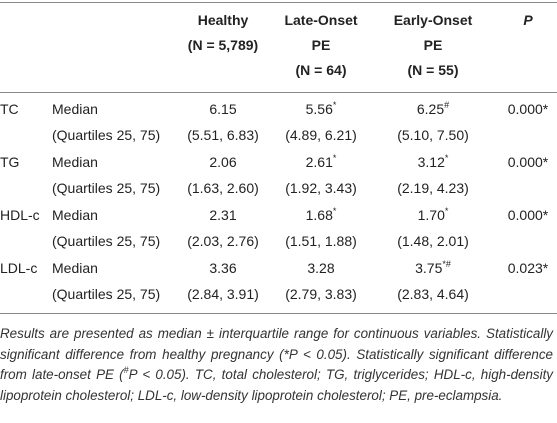 The image size is (557, 423). Describe the element at coordinates (10, 162) in the screenshot. I see `variable-name: TG` at that location.